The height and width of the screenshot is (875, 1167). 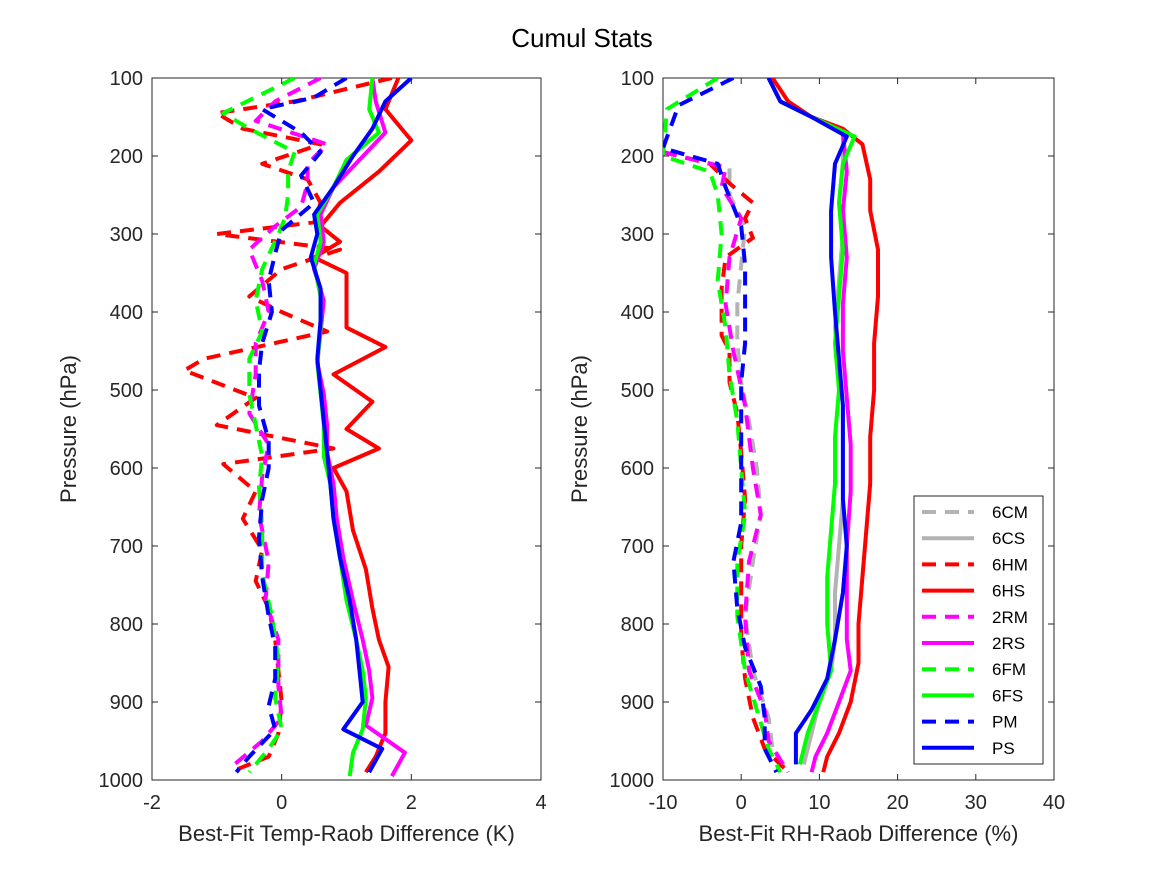 What do you see at coordinates (1008, 538) in the screenshot?
I see `legend-label: 6CS` at bounding box center [1008, 538].